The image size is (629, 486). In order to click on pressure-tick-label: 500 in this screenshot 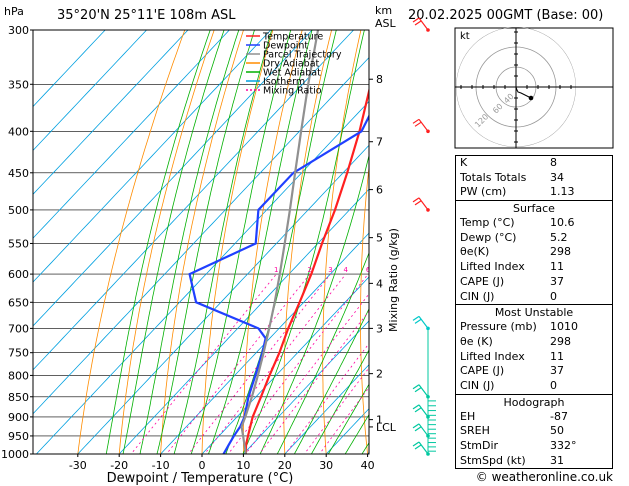, I will do `click(18, 210)`.